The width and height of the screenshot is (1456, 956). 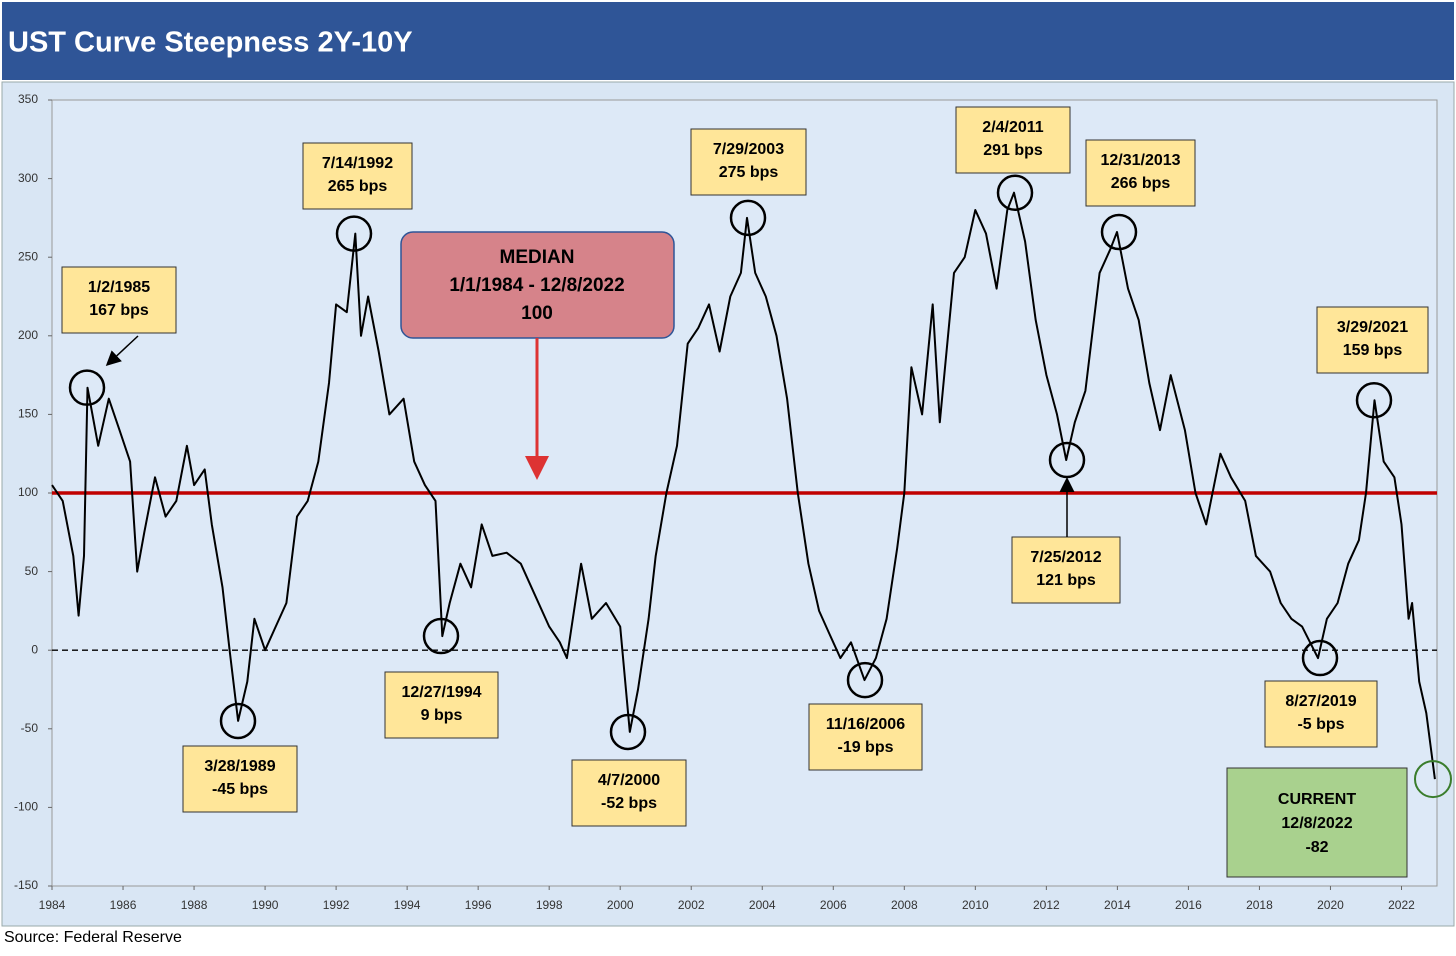 I want to click on x-tick-label: 1996, so click(x=478, y=905).